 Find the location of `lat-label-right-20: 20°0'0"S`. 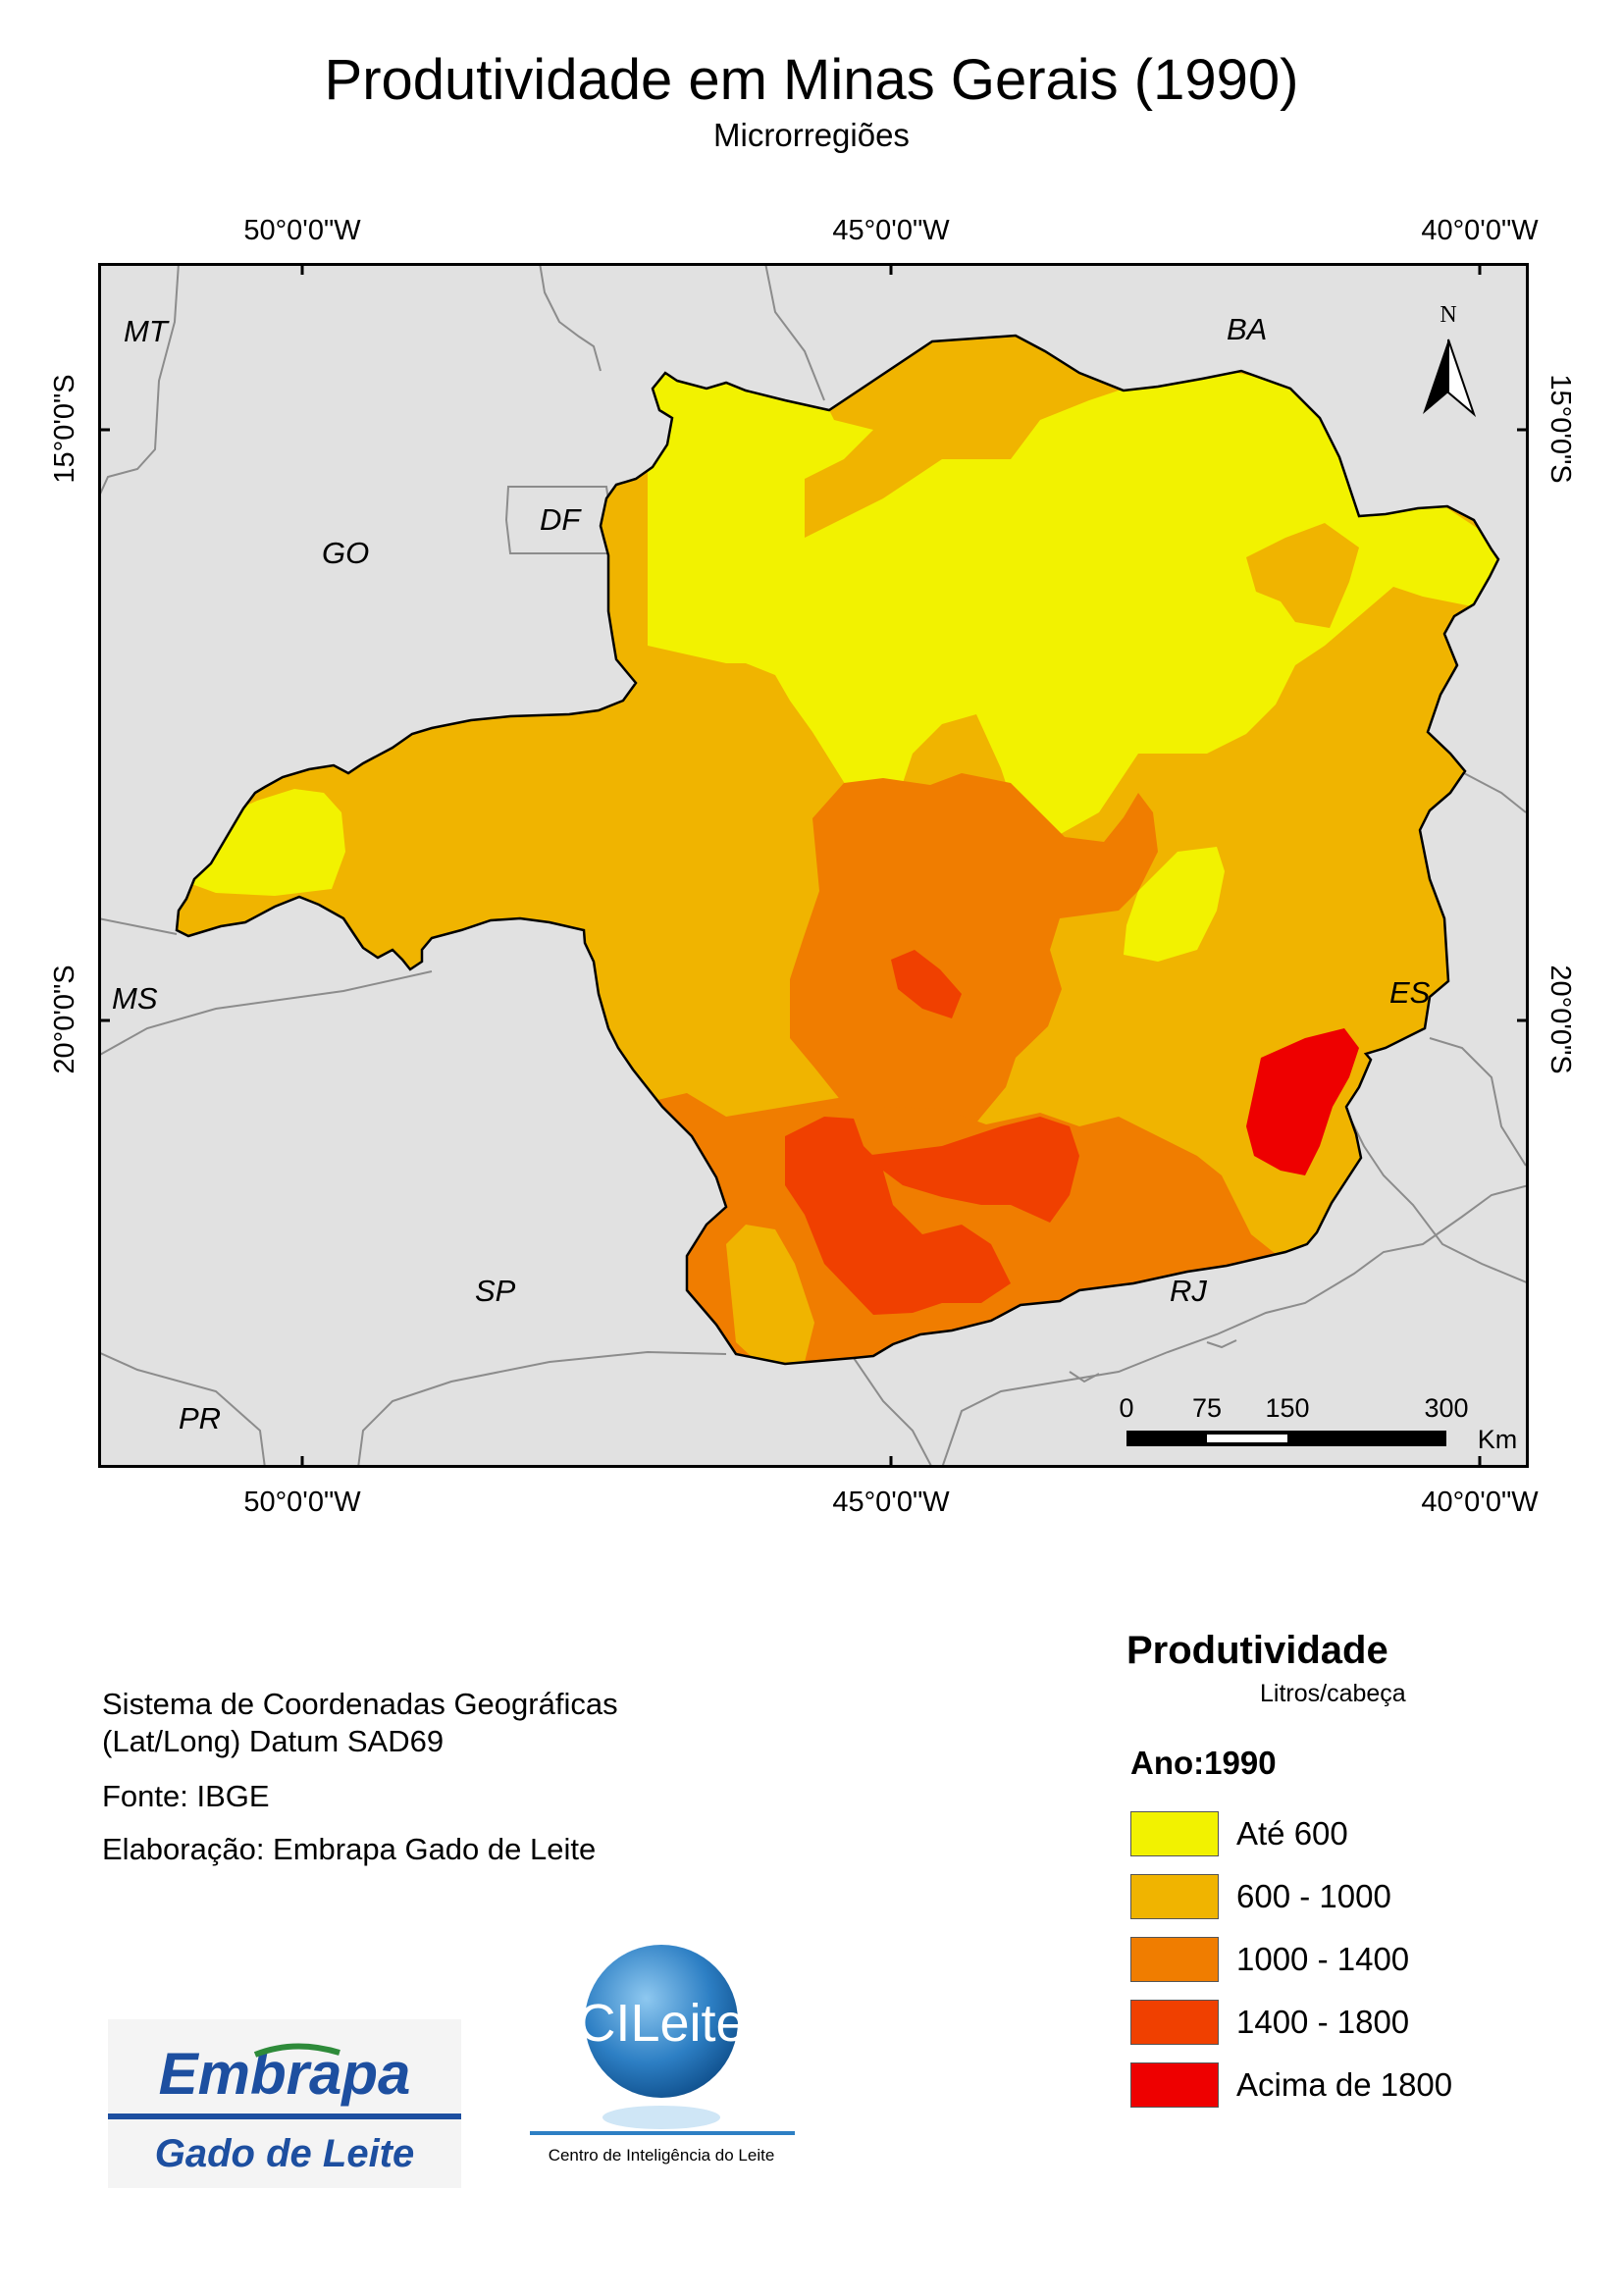

lat-label-right-20: 20°0'0"S is located at coordinates (1560, 1019).